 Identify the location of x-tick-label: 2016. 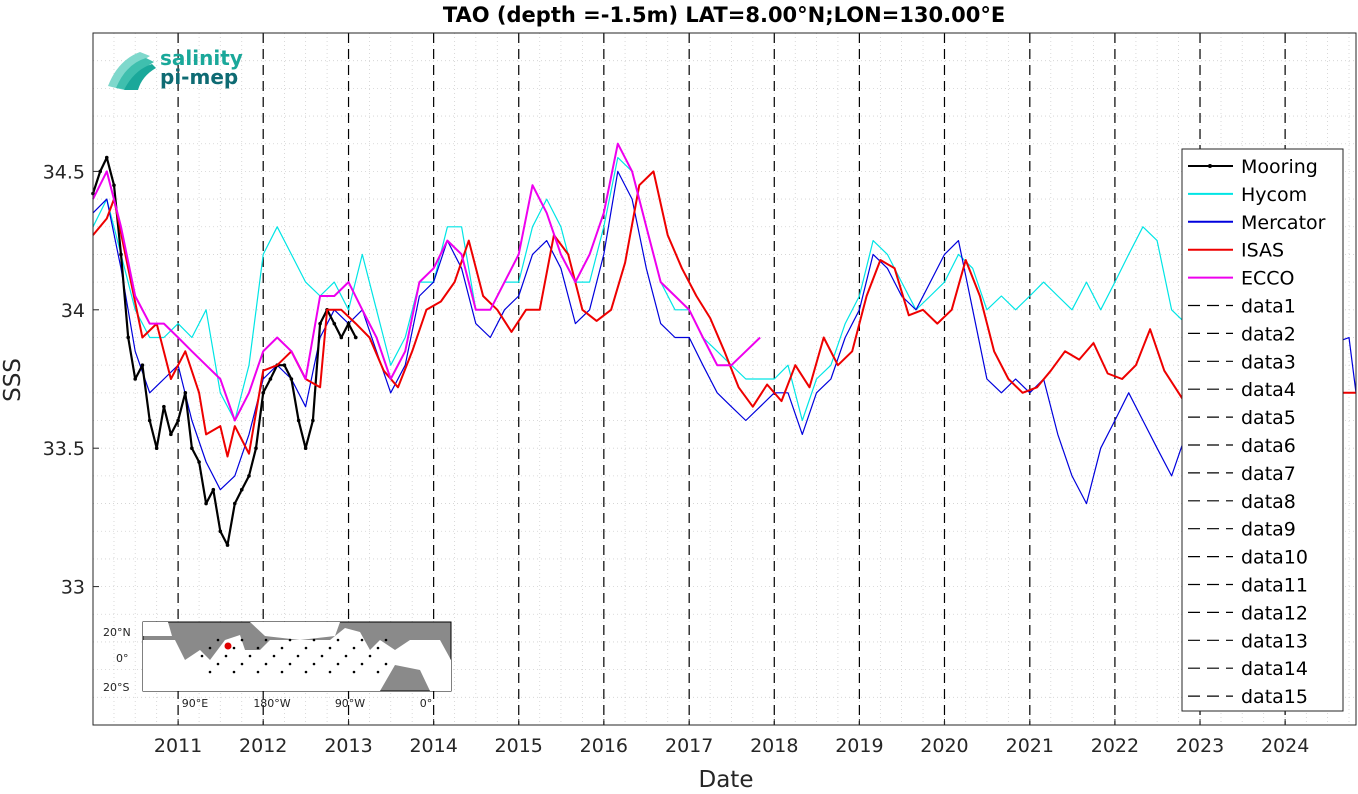
(604, 746).